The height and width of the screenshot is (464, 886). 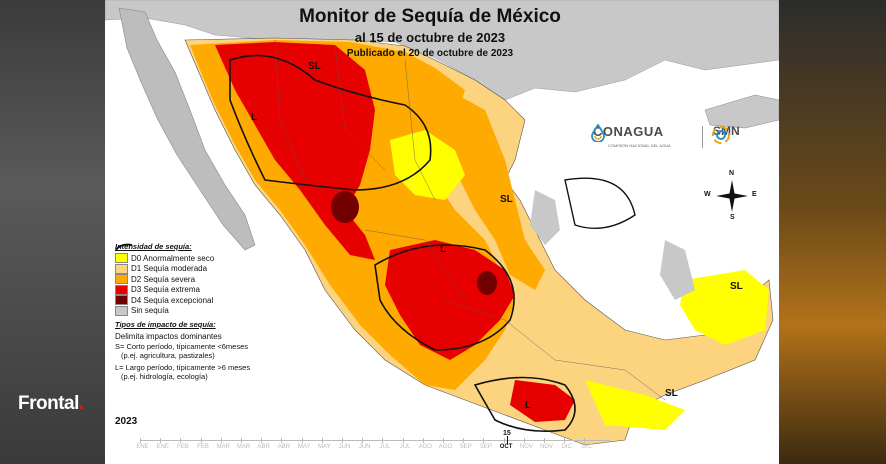 What do you see at coordinates (702, 137) in the screenshot?
I see `logo-separator` at bounding box center [702, 137].